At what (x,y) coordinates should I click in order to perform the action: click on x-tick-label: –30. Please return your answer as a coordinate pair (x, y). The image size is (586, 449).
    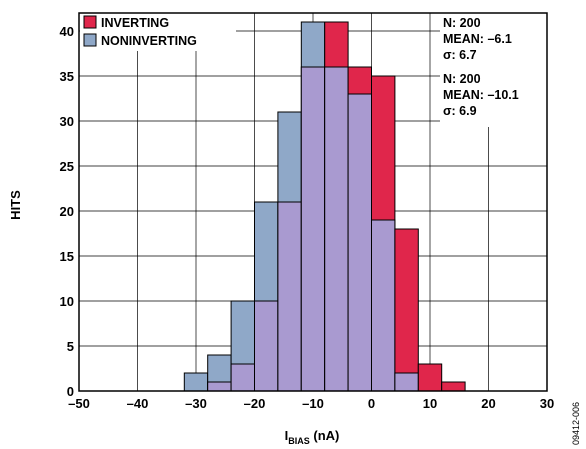
    Looking at the image, I should click on (196, 403).